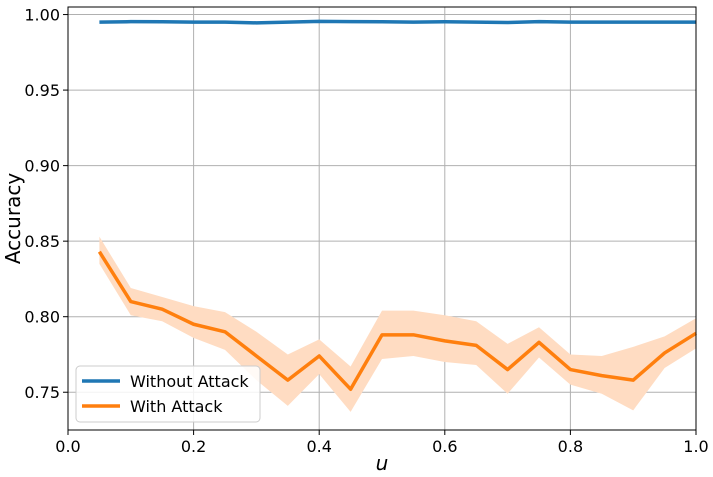  I want to click on legend: Without Attack With Attack, so click(168, 394).